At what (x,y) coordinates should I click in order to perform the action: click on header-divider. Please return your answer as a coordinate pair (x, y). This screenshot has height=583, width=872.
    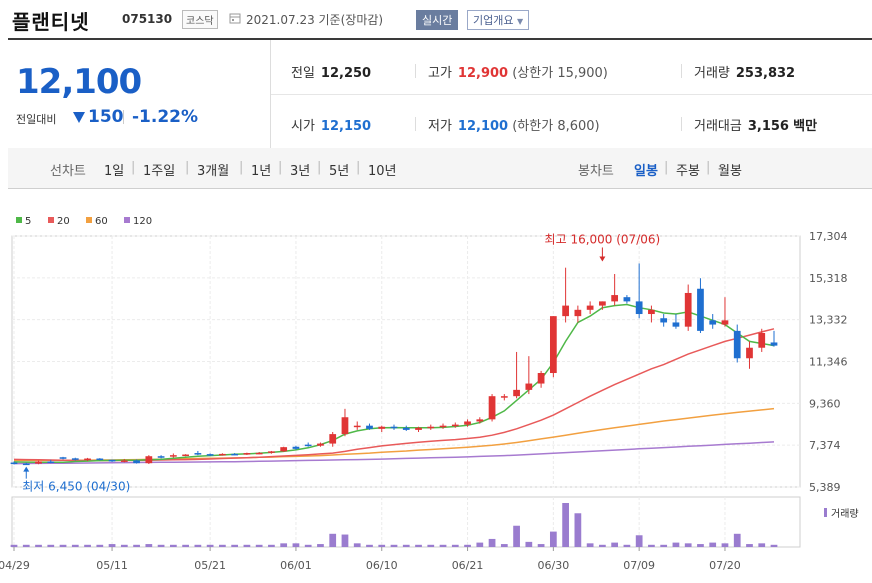
    Looking at the image, I should click on (440, 39).